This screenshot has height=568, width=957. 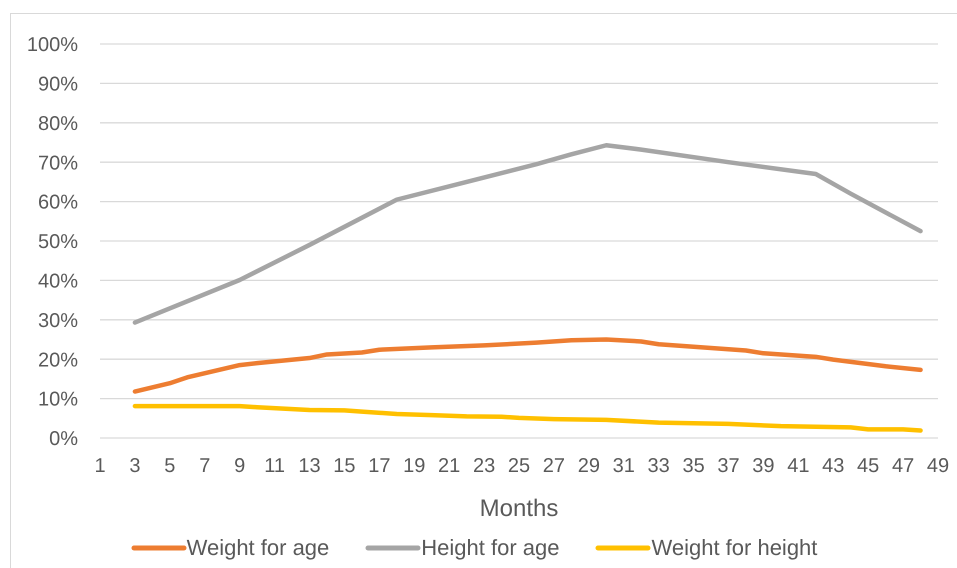 I want to click on y-tick-label: 10%, so click(x=58, y=399).